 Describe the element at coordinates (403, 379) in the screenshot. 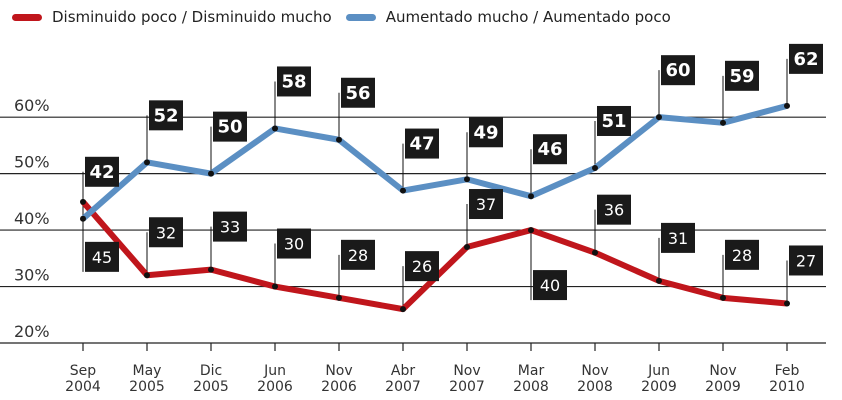

I see `x-tick-label: Abr 2007` at that location.